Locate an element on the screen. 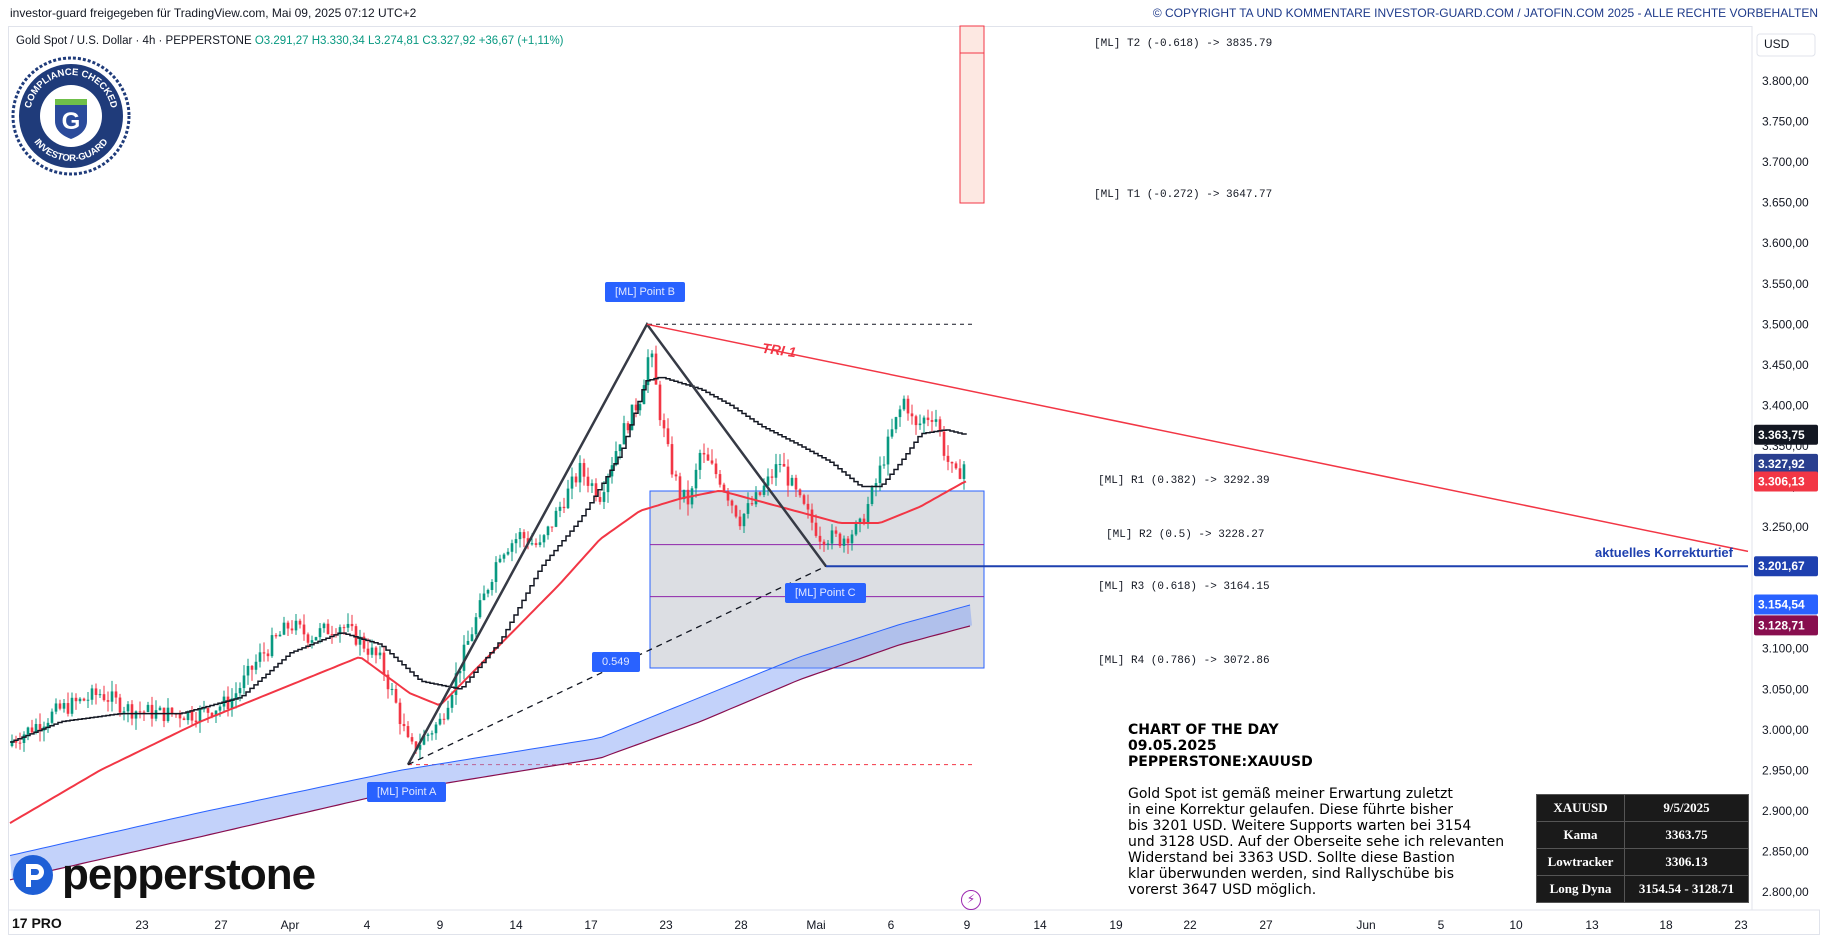  table-cell: Kama is located at coordinates (1580, 835).